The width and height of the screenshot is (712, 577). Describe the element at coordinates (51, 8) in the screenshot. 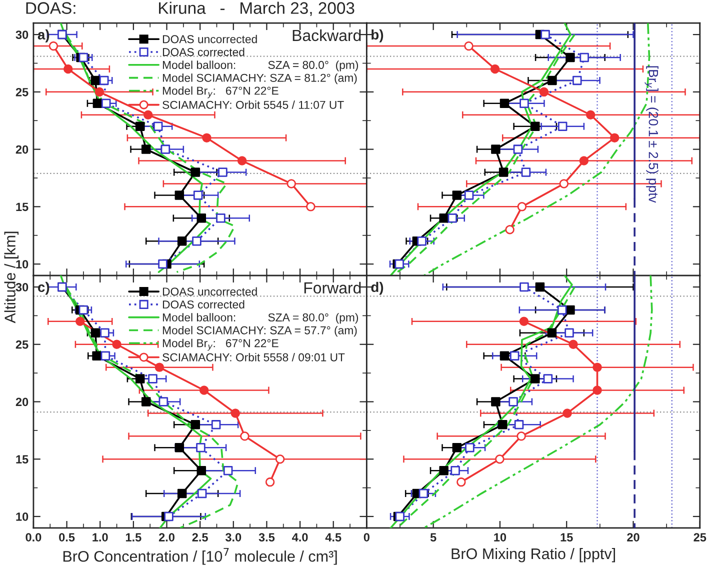

I see `text: DOAS:` at that location.